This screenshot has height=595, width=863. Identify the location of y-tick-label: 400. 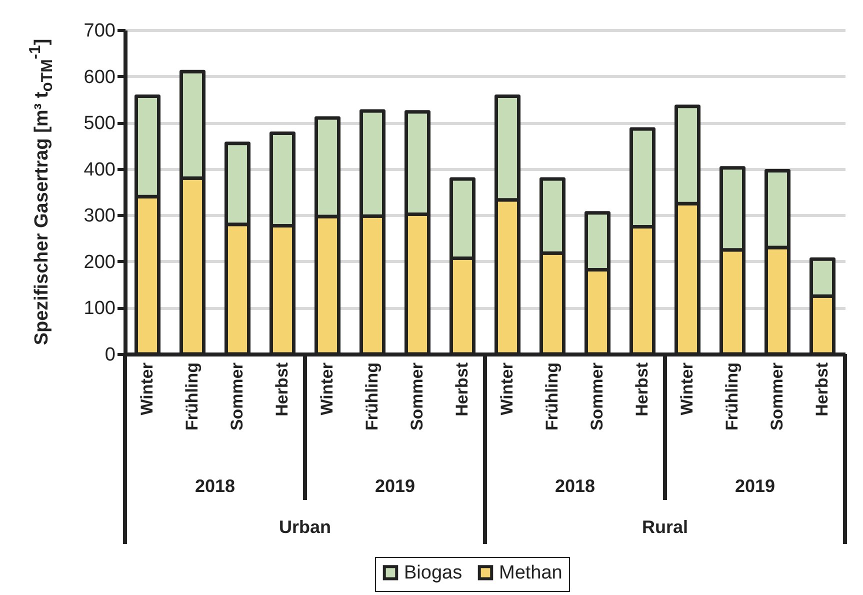
(100, 169).